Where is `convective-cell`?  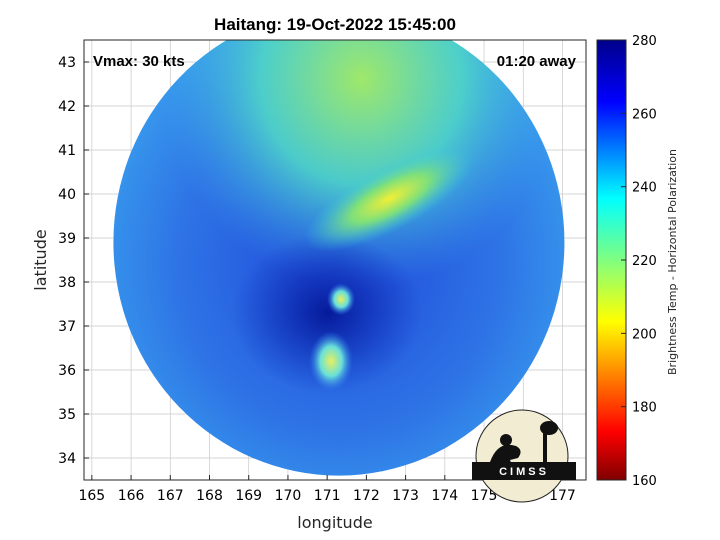
convective-cell is located at coordinates (331, 361).